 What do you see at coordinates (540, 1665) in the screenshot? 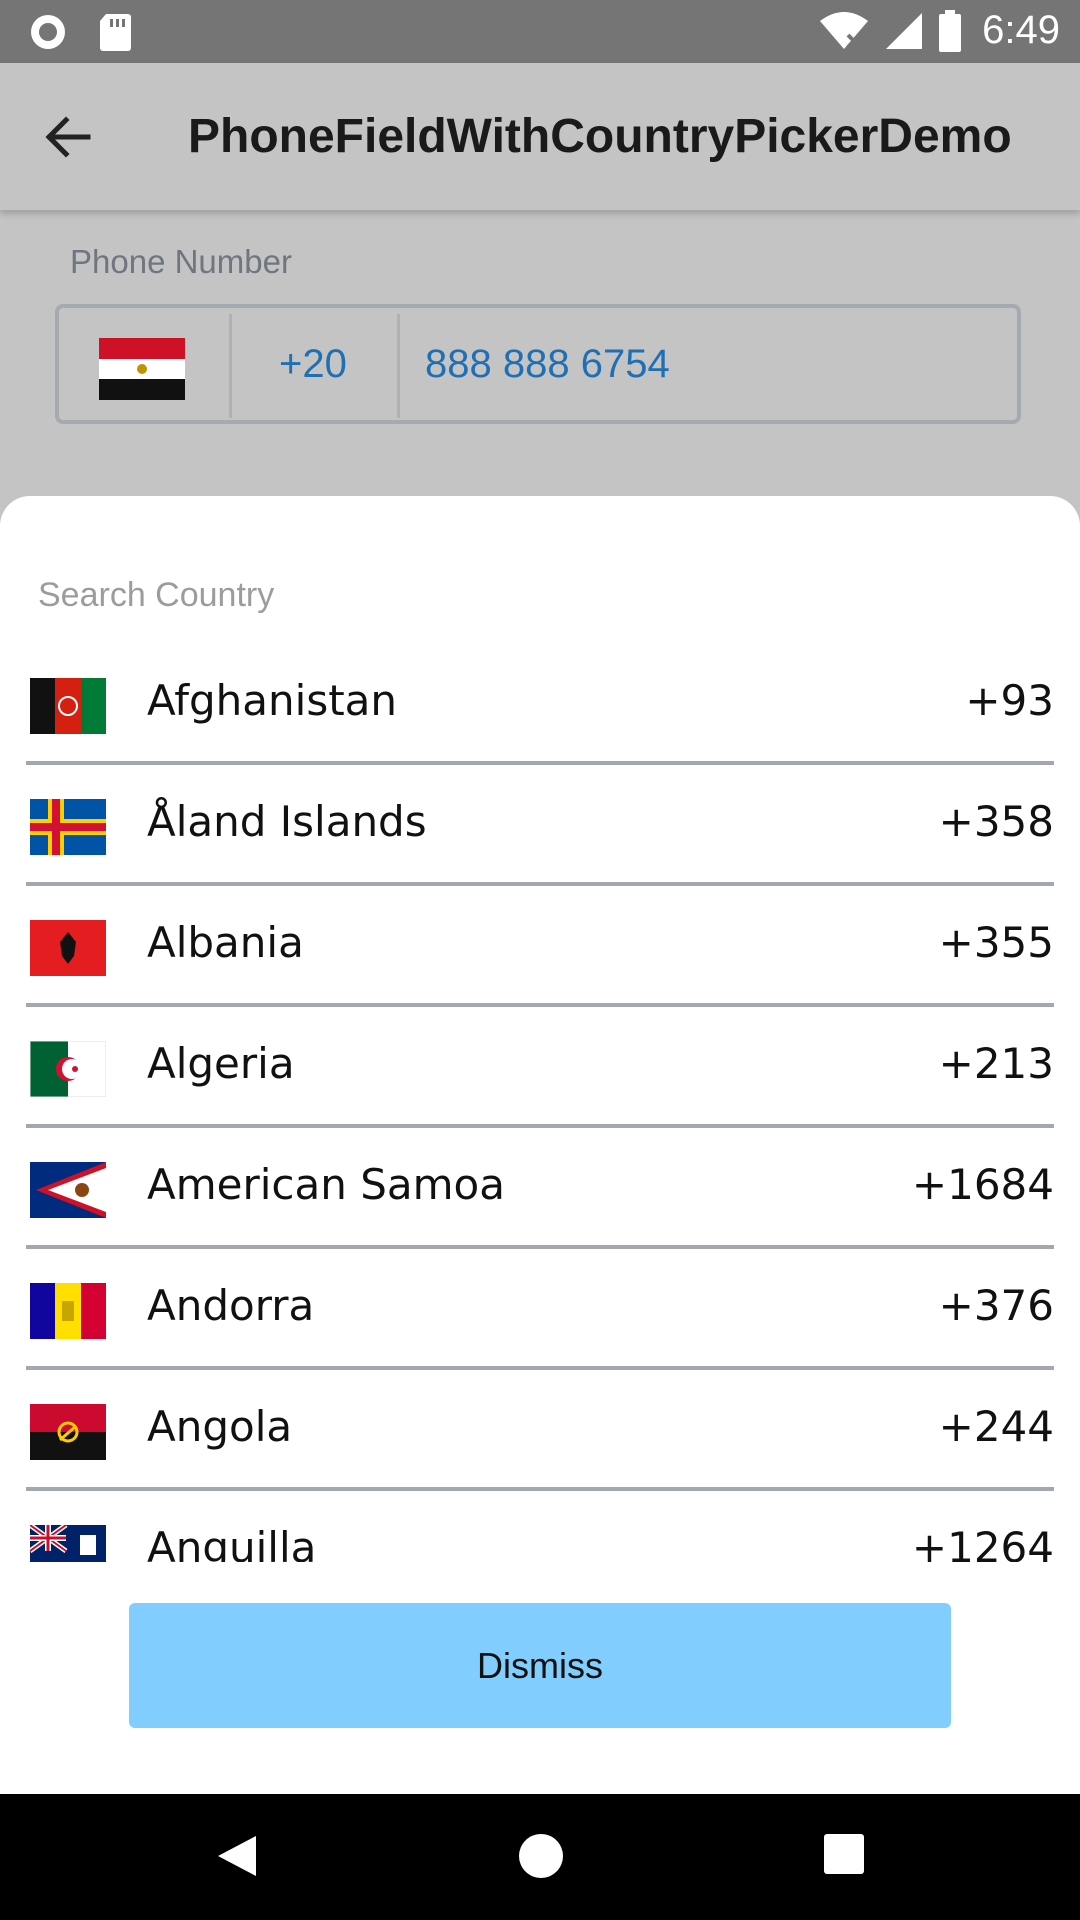
I see `dismiss-button: Dismiss` at bounding box center [540, 1665].